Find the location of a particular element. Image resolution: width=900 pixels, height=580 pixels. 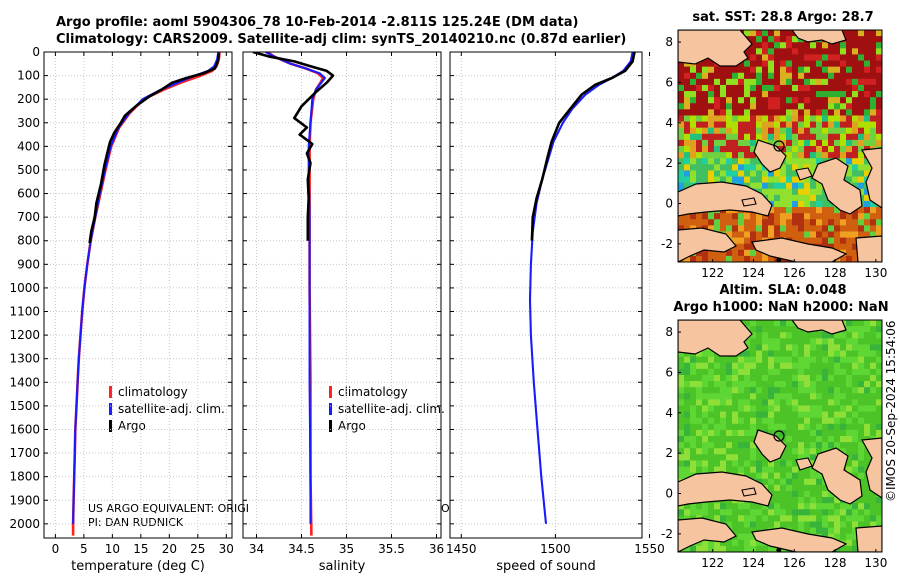

x-tick-label: 30 is located at coordinates (226, 549).